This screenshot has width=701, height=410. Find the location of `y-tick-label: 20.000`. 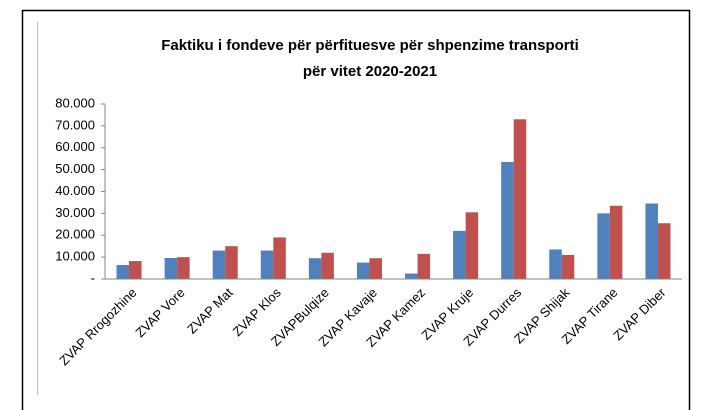

y-tick-label: 20.000 is located at coordinates (75, 234).